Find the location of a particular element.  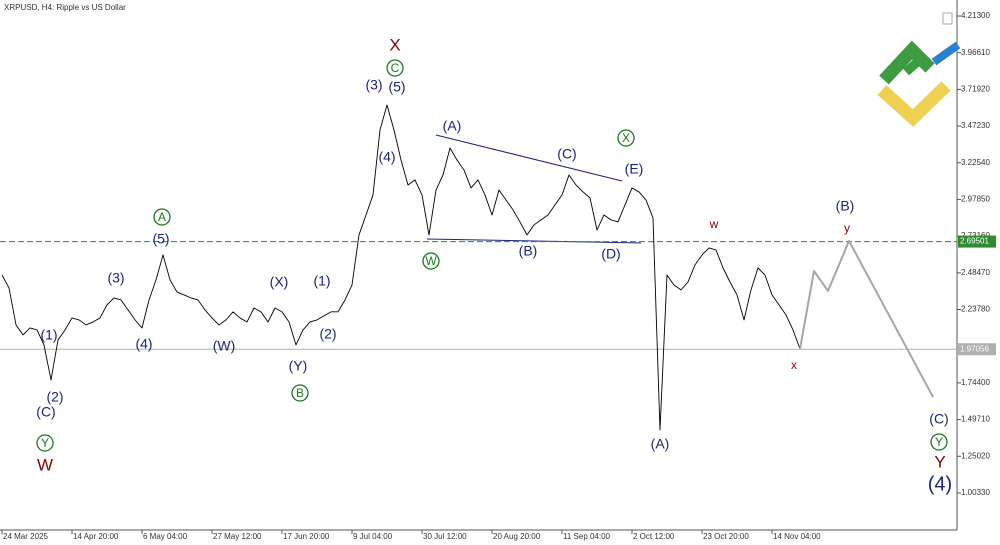

y-tick-label: 2.23780 is located at coordinates (975, 309).